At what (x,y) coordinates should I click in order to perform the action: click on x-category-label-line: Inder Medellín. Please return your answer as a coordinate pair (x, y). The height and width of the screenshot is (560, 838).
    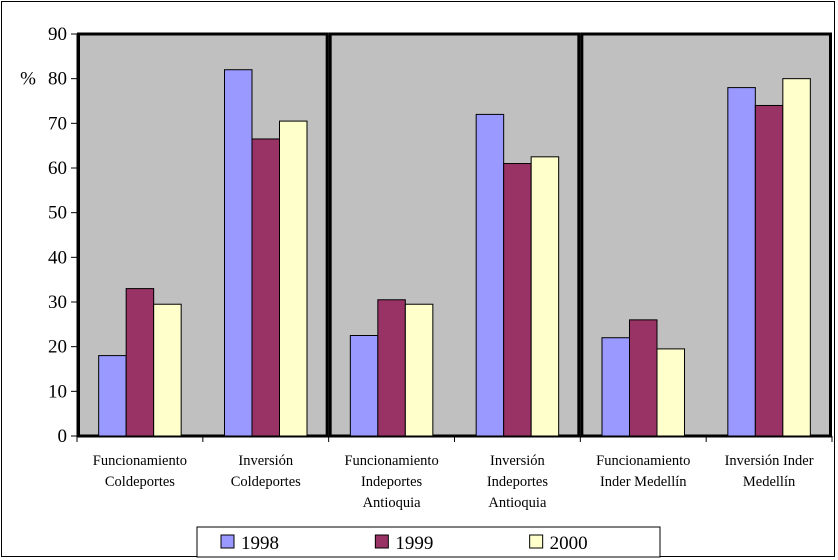
    Looking at the image, I should click on (643, 482).